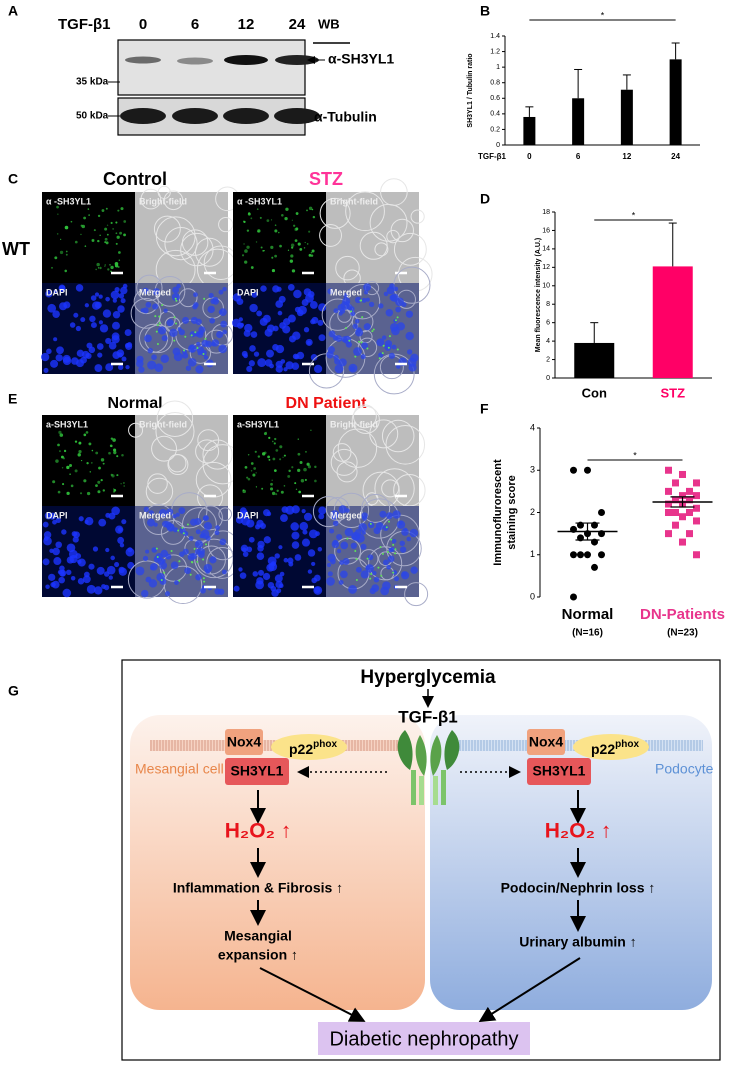  I want to click on condition-label: Control, so click(135, 179).